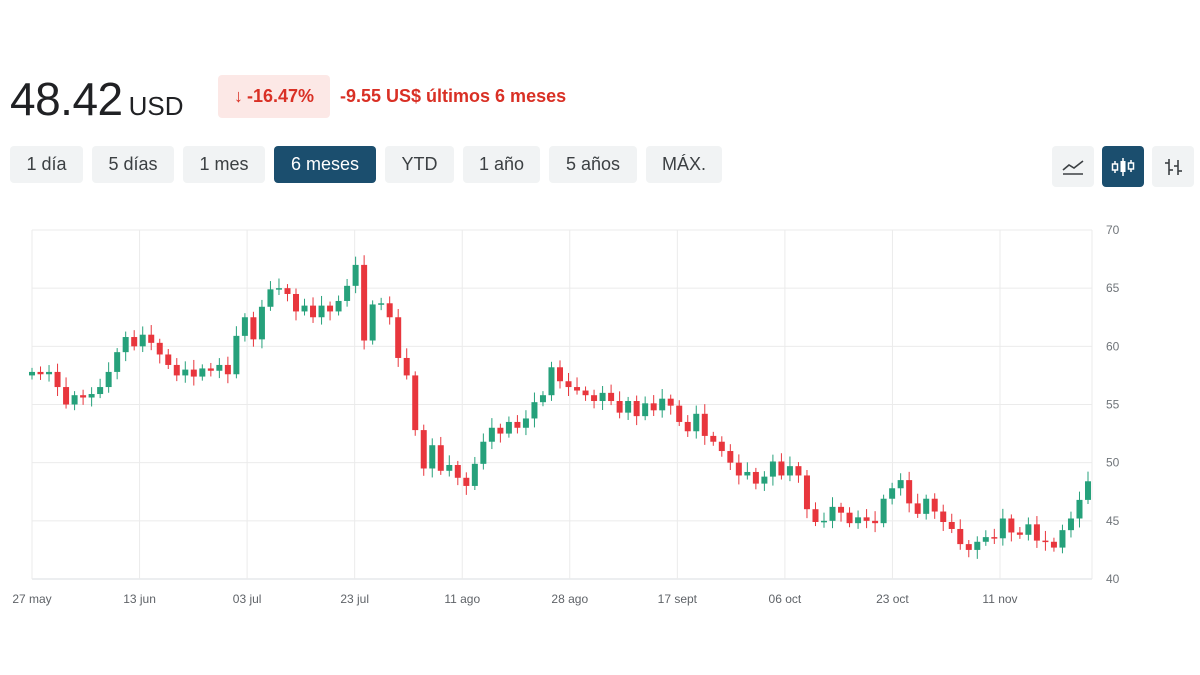 The height and width of the screenshot is (675, 1200). Describe the element at coordinates (133, 164) in the screenshot. I see `range-5-days-button: 5 días` at that location.